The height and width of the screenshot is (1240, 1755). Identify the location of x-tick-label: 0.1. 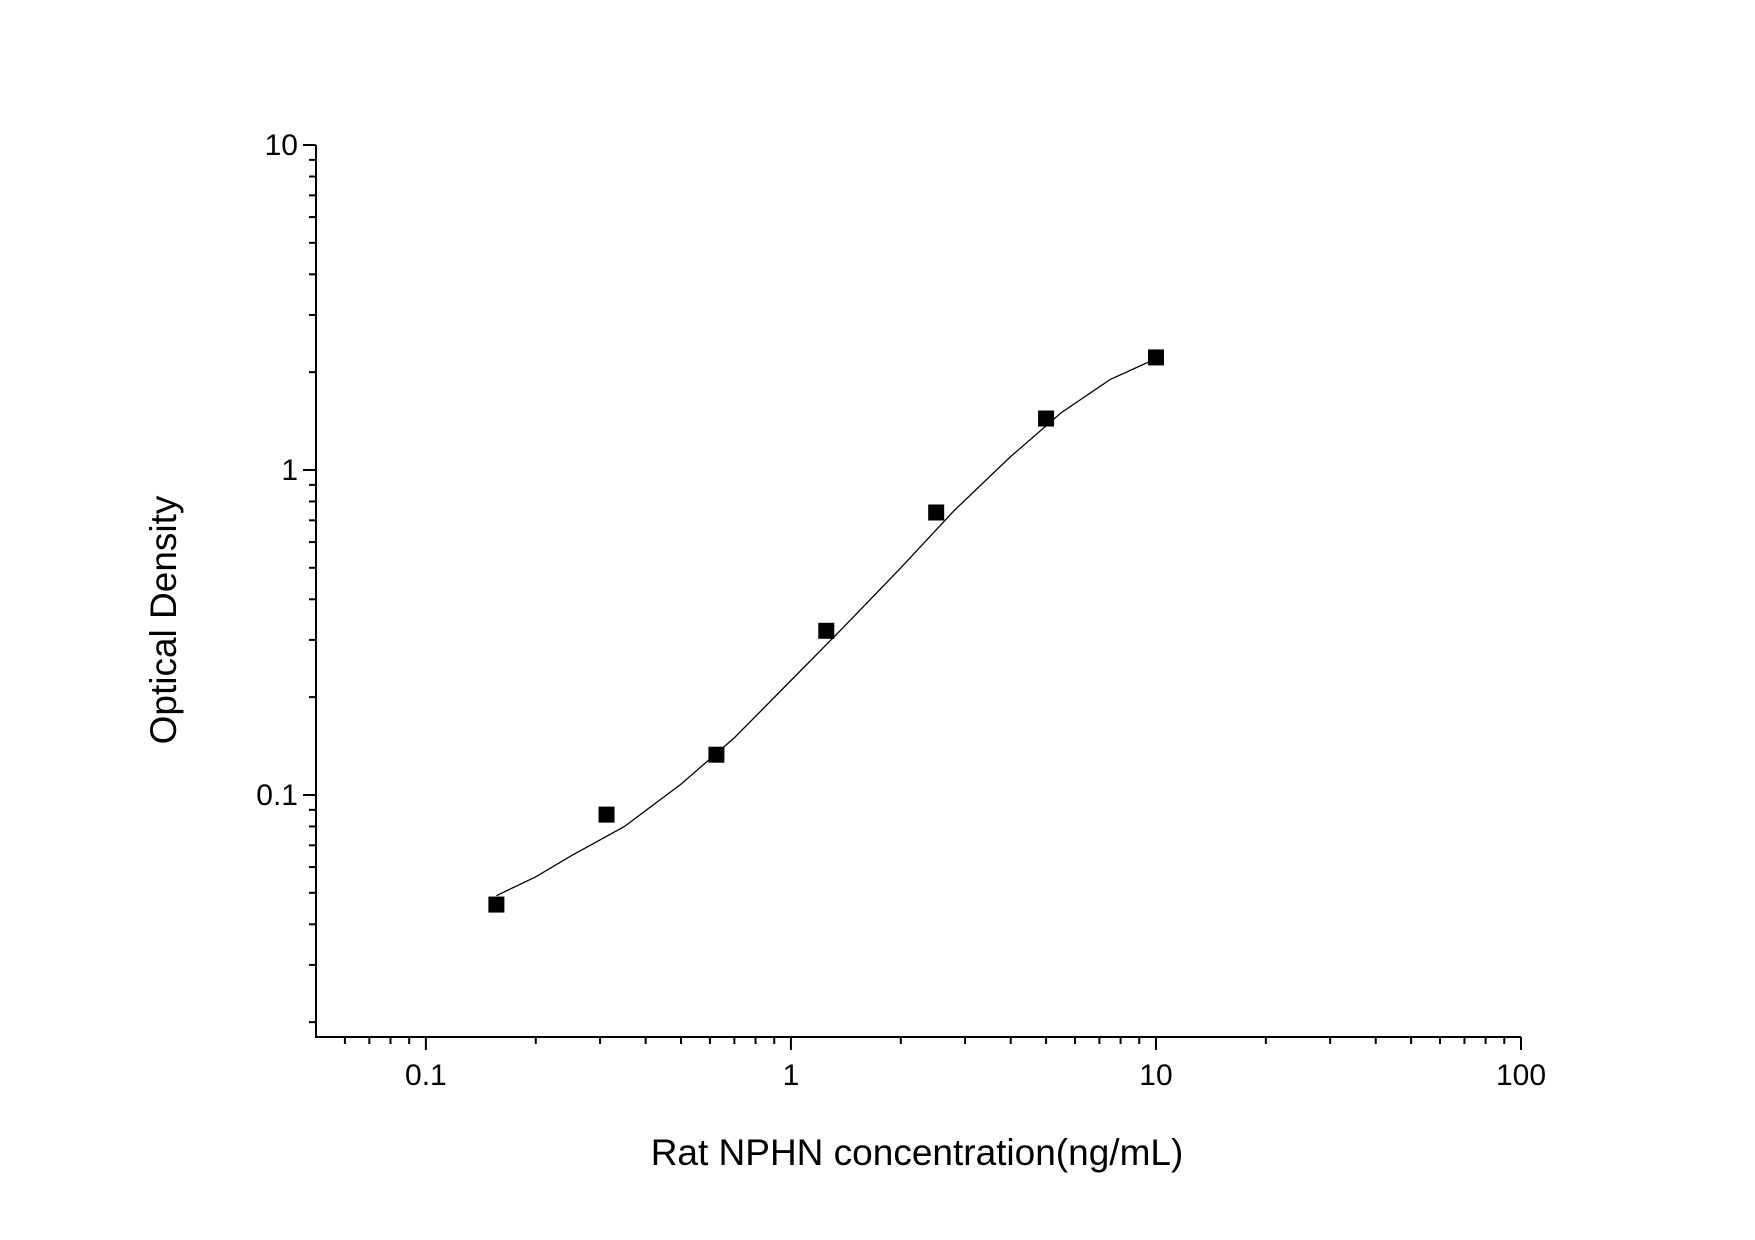
(426, 1075).